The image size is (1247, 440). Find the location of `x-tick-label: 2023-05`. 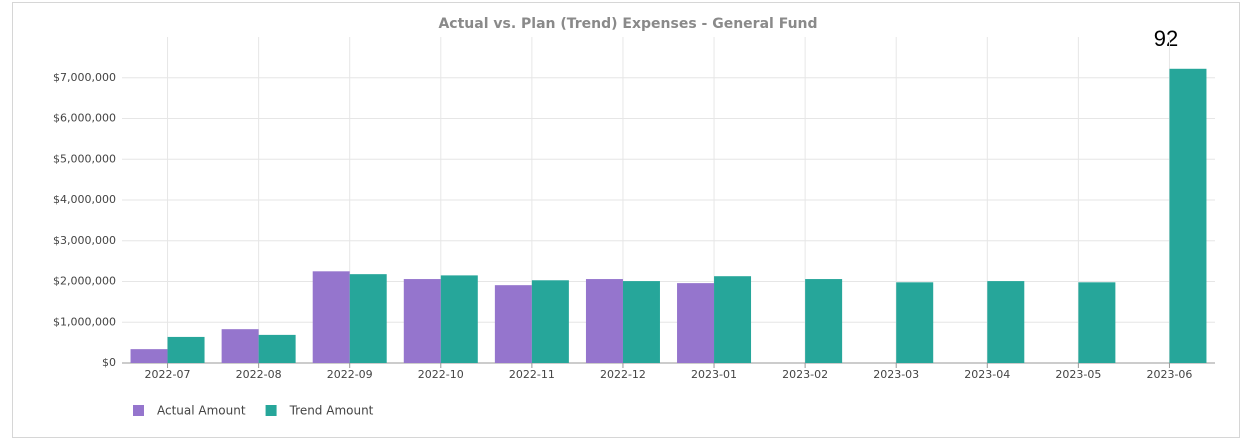

x-tick-label: 2023-05 is located at coordinates (1078, 374).